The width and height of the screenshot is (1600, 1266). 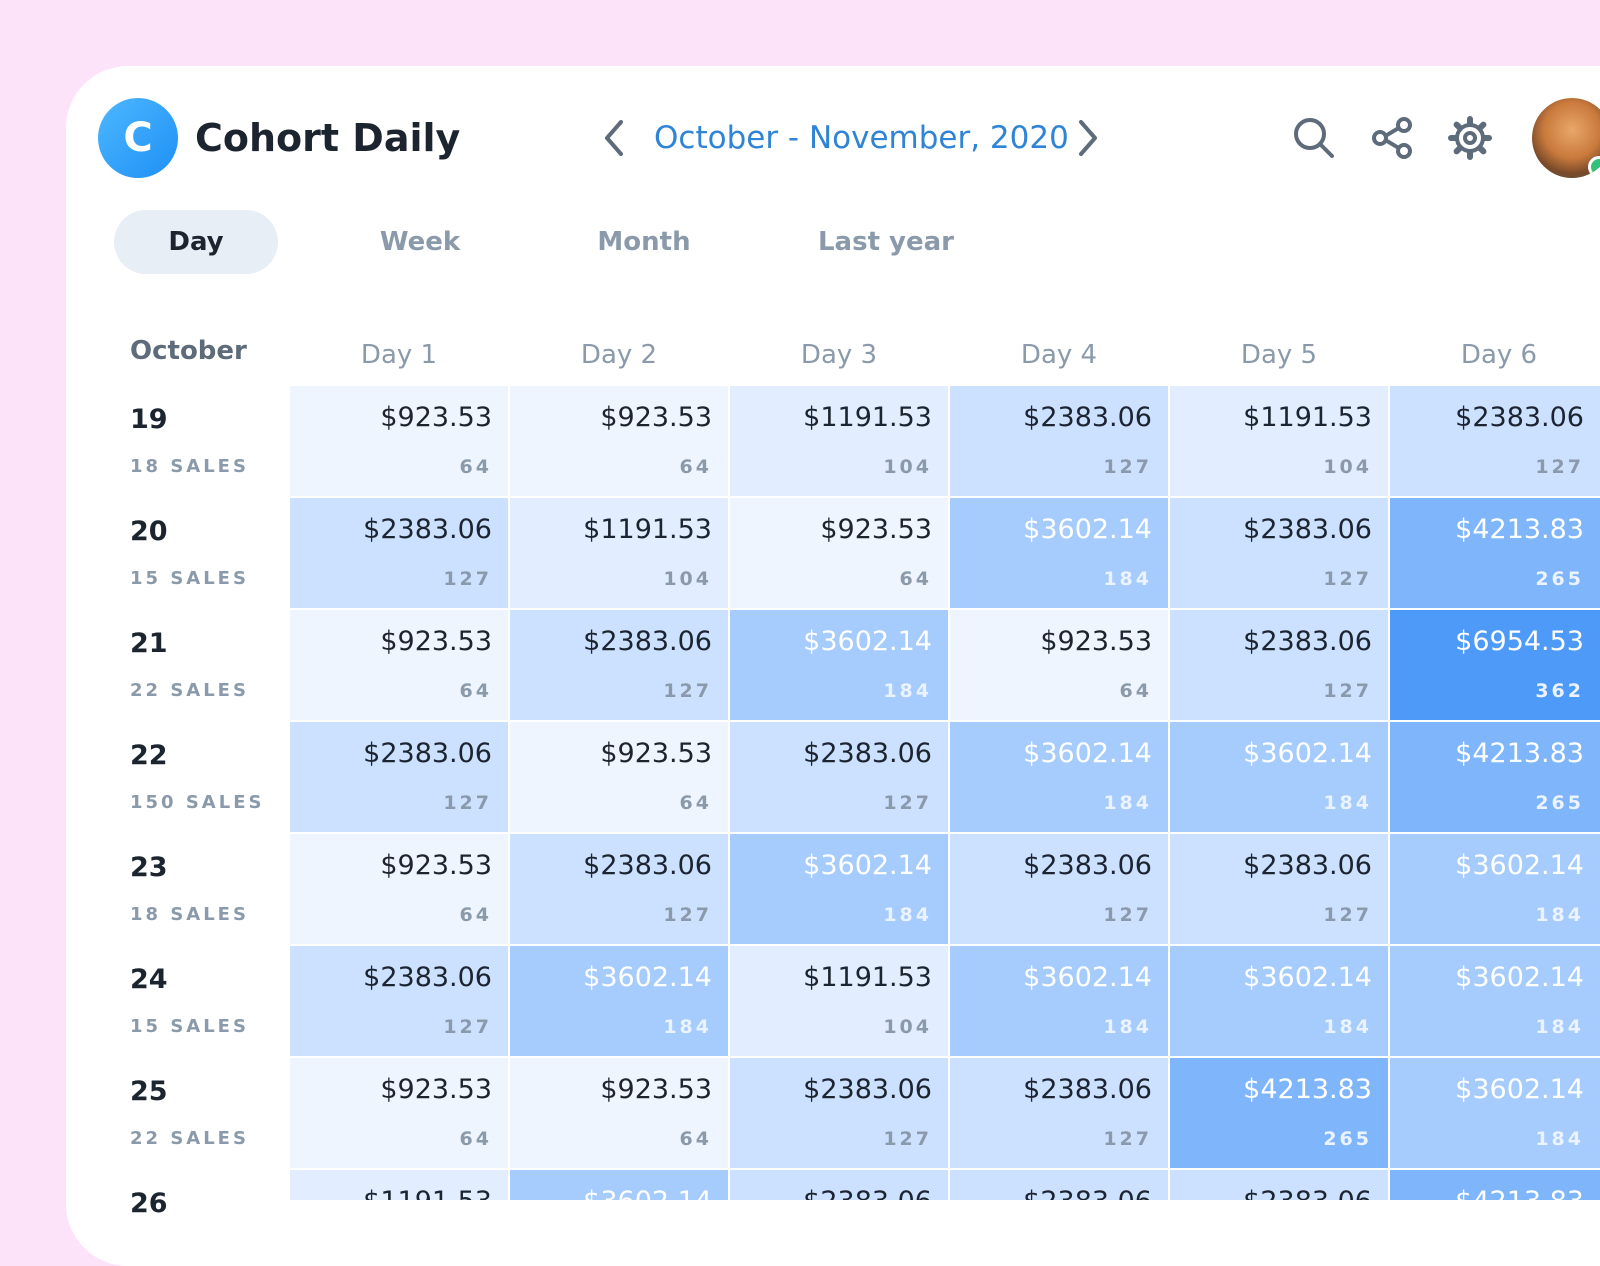 I want to click on row-sales-count: 22 SALES, so click(x=189, y=690).